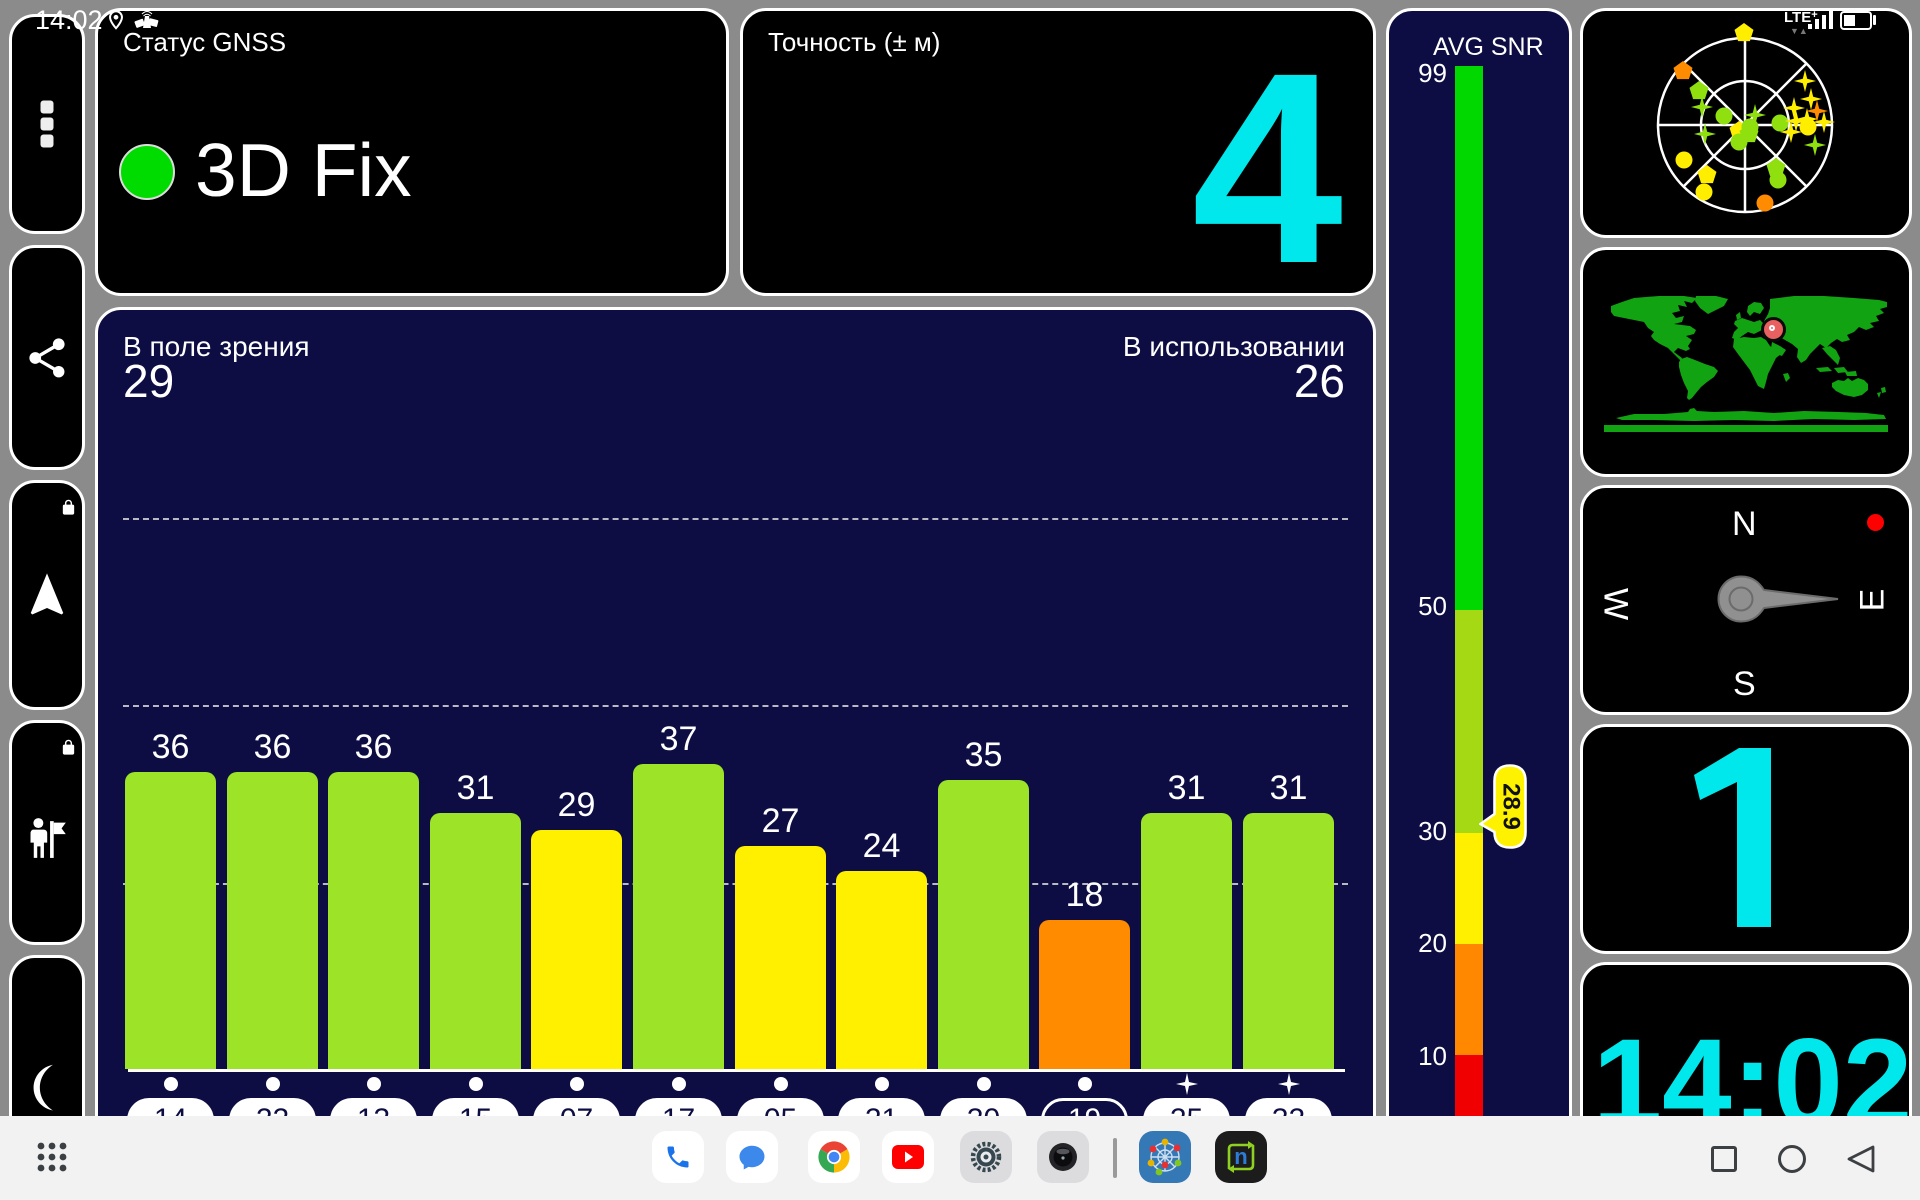 Image resolution: width=1920 pixels, height=1200 pixels. I want to click on svg-text: n, so click(1240, 1156).